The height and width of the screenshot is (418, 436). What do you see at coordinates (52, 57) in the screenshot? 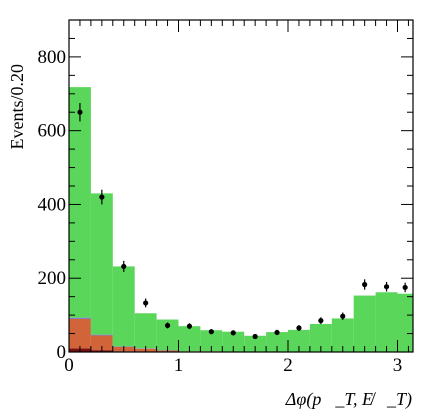
I see `y-tick-label-4: 800` at bounding box center [52, 57].